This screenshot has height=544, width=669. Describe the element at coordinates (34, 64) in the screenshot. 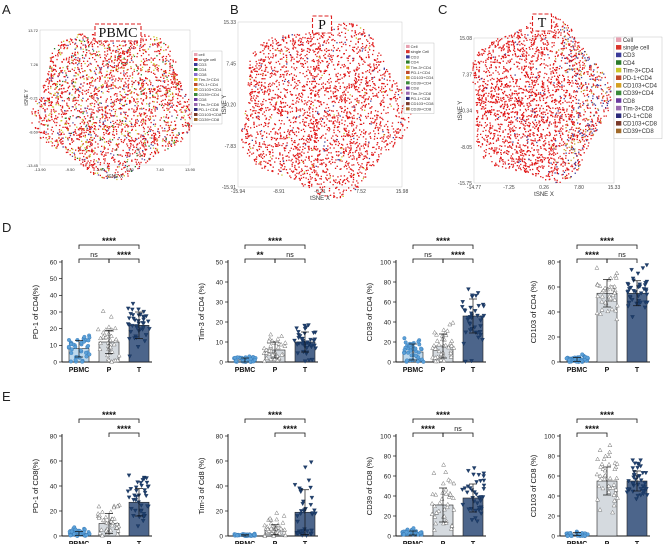

I see `tsne-y-tick: 7.26` at that location.